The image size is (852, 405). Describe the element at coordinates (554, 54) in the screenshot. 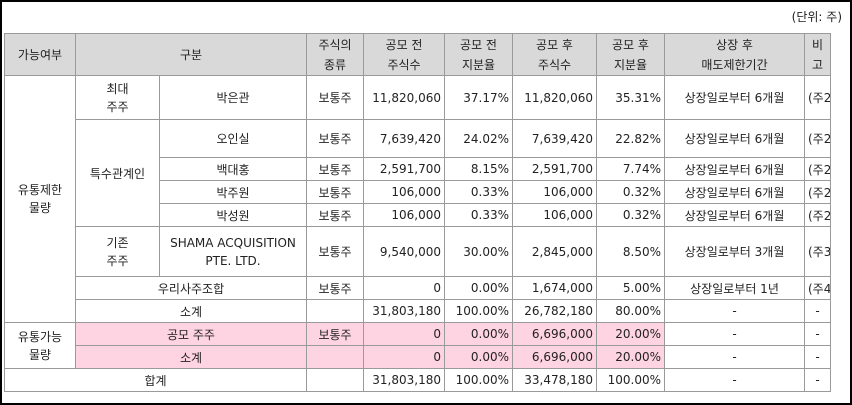

I see `header-cell: 공모 후 주식수` at that location.